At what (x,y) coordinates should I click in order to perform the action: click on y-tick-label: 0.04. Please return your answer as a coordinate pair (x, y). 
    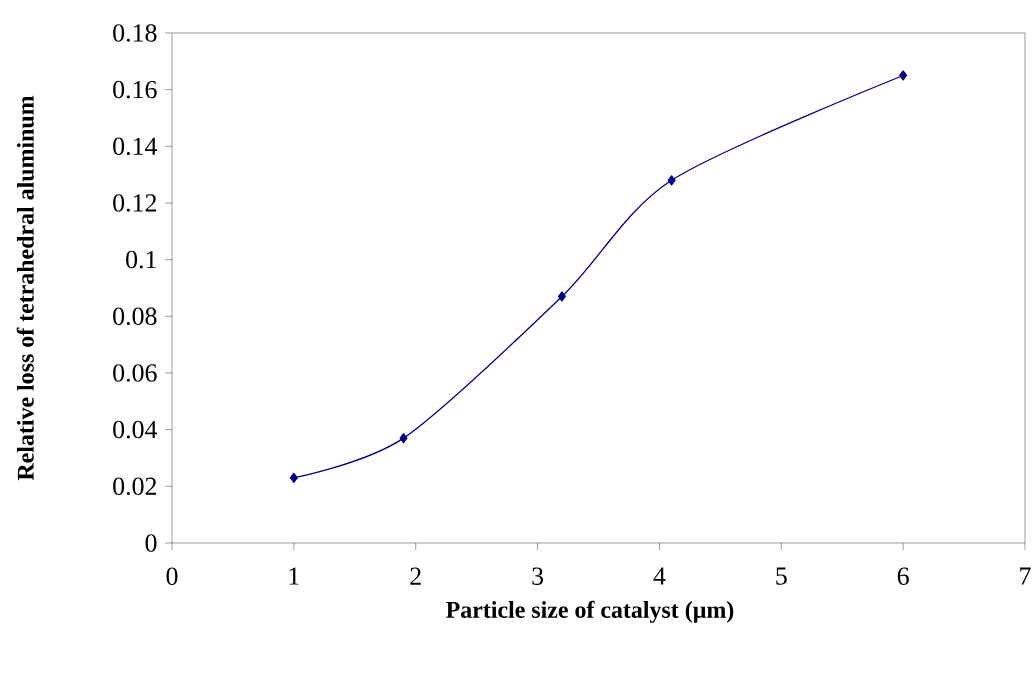
    Looking at the image, I should click on (135, 429).